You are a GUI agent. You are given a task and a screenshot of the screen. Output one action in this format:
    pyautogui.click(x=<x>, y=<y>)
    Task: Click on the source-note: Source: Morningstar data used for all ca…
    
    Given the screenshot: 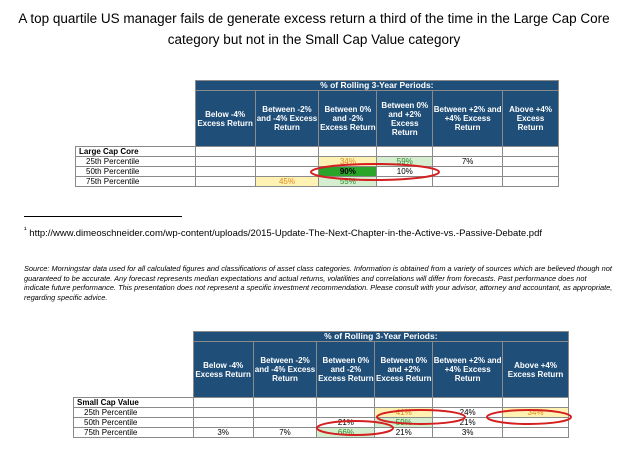 What is the action you would take?
    pyautogui.click(x=318, y=283)
    